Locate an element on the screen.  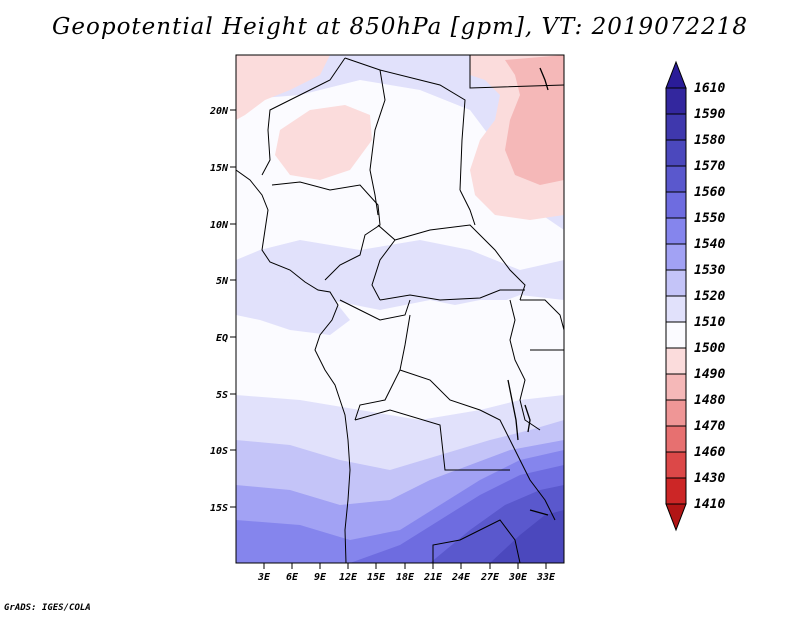
lat-label: EQ is located at coordinates (222, 338).